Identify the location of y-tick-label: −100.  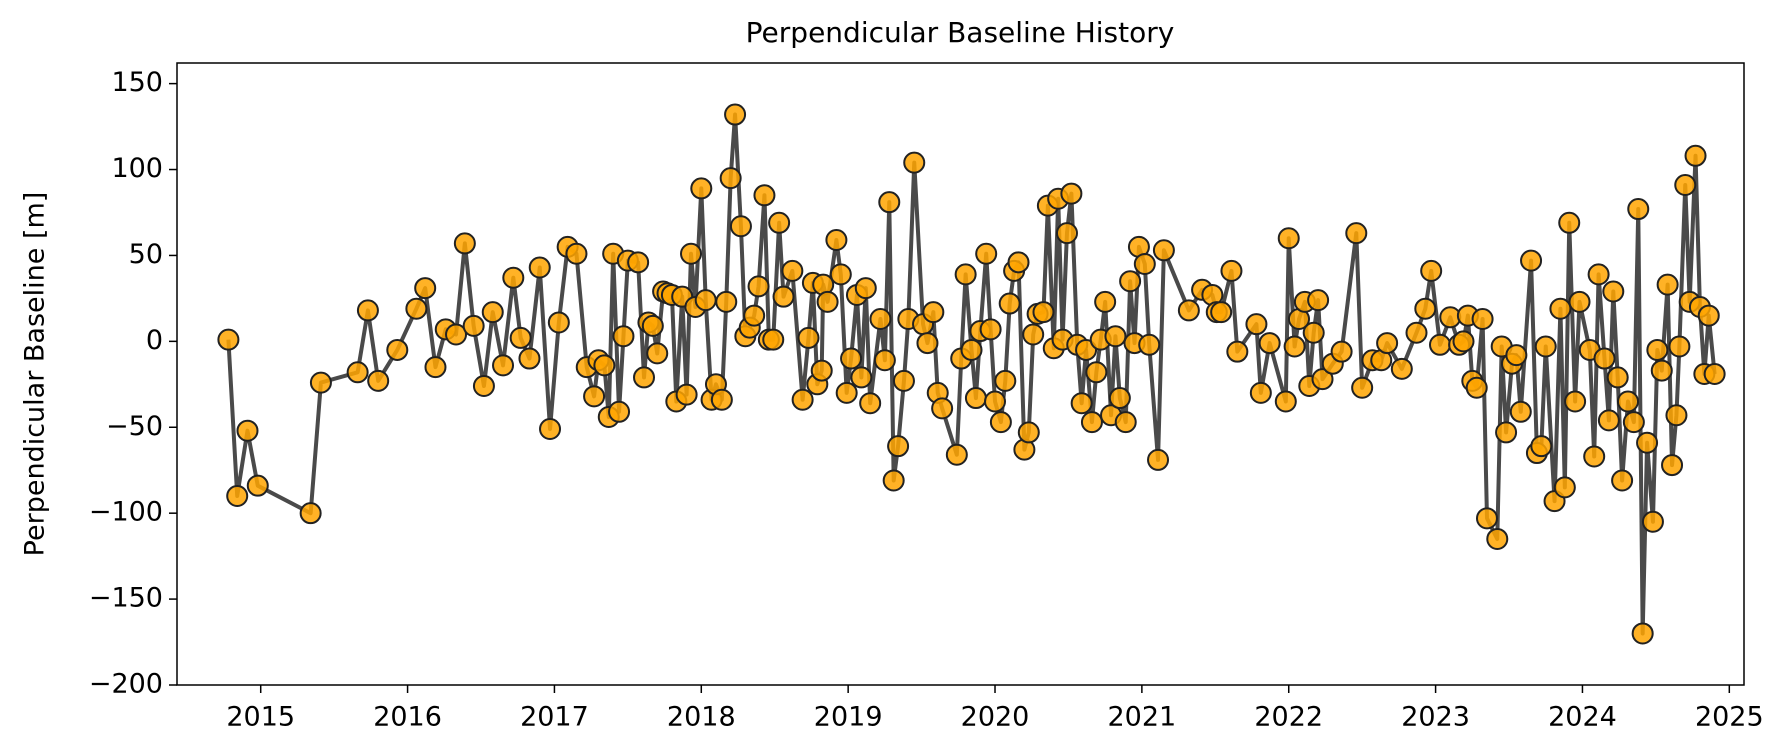
(126, 512).